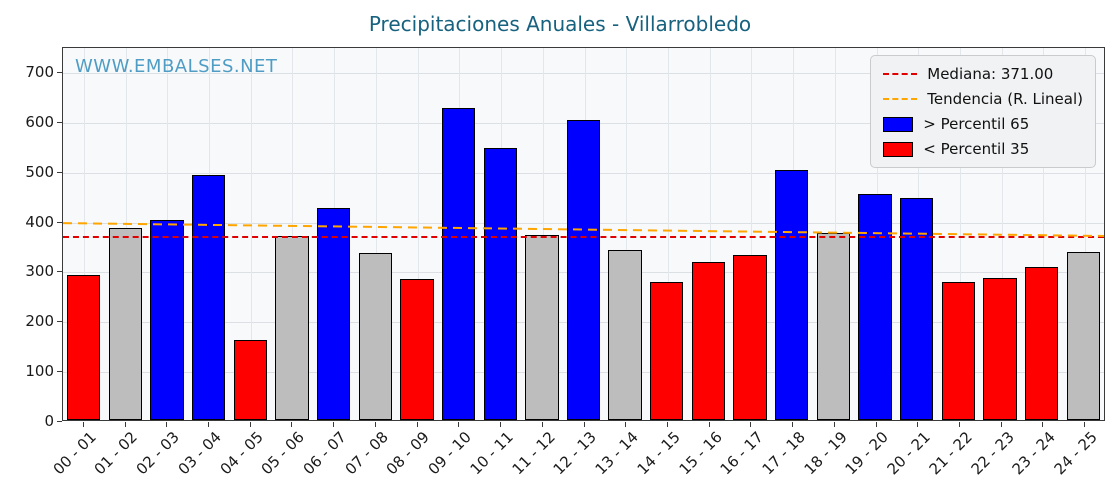 The width and height of the screenshot is (1120, 500). What do you see at coordinates (825, 453) in the screenshot?
I see `x-tick-label: 18 - 19` at bounding box center [825, 453].